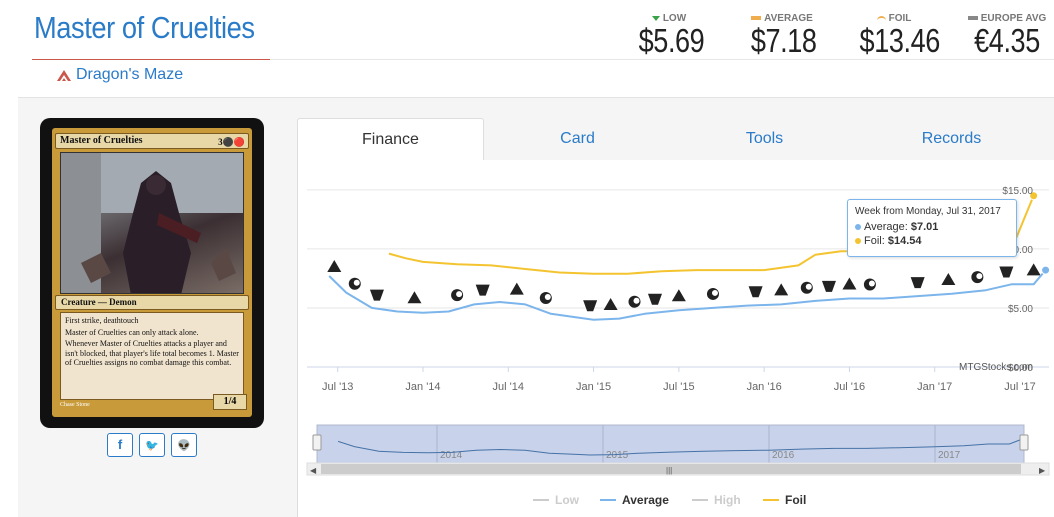 The width and height of the screenshot is (1054, 517). I want to click on twitter-share-button: 🐦, so click(152, 445).